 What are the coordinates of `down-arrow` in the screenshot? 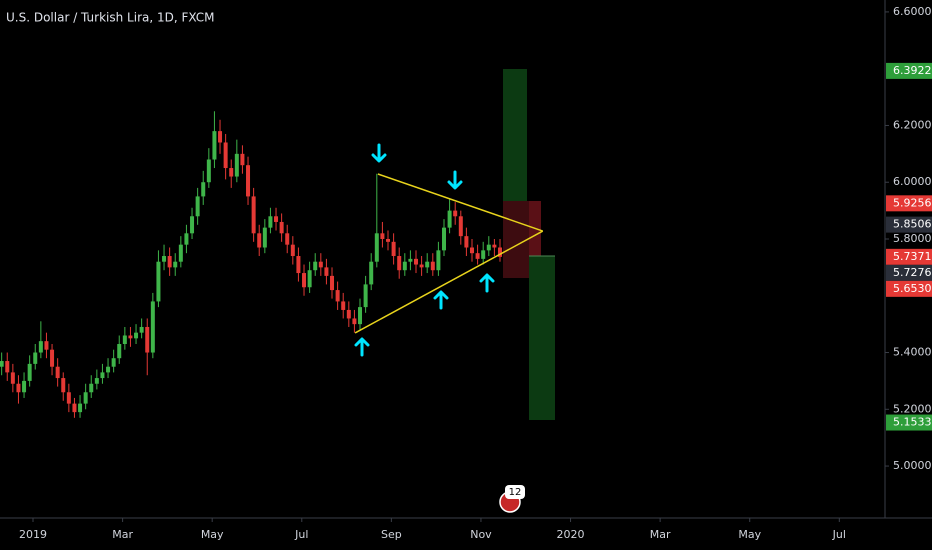 It's located at (455, 180).